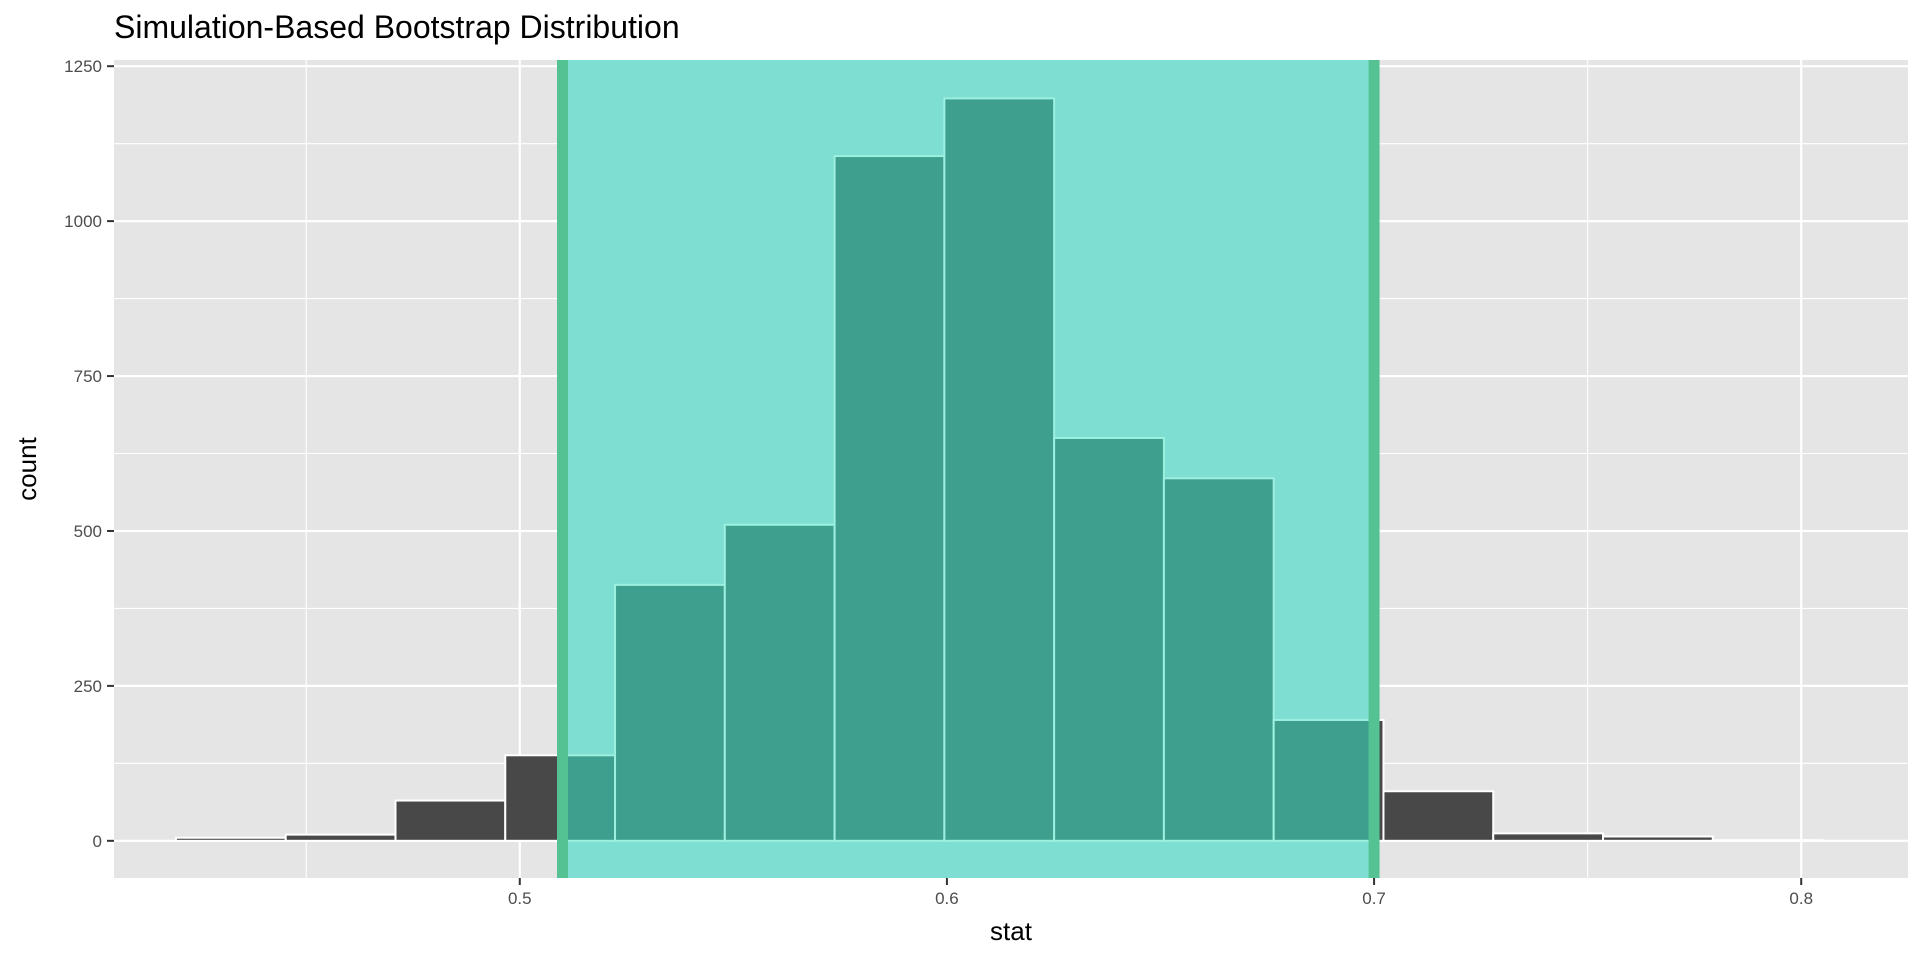 This screenshot has height=960, width=1920. I want to click on y-tick-label: 500, so click(88, 531).